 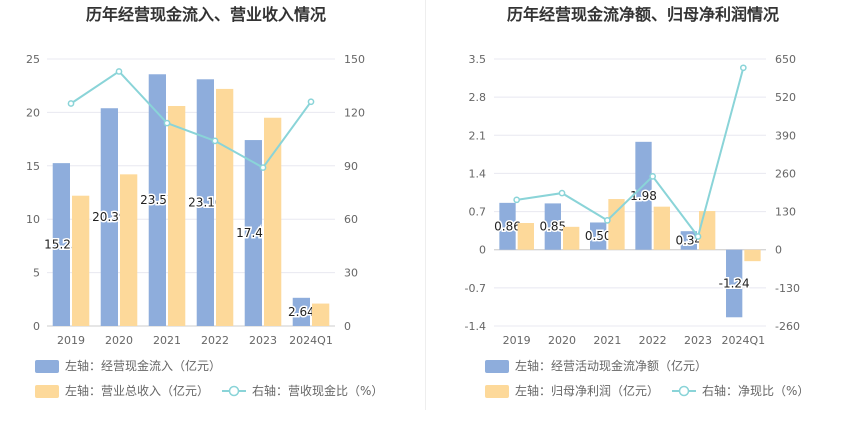 I want to click on chart1-right-tick: 0, so click(x=347, y=326).